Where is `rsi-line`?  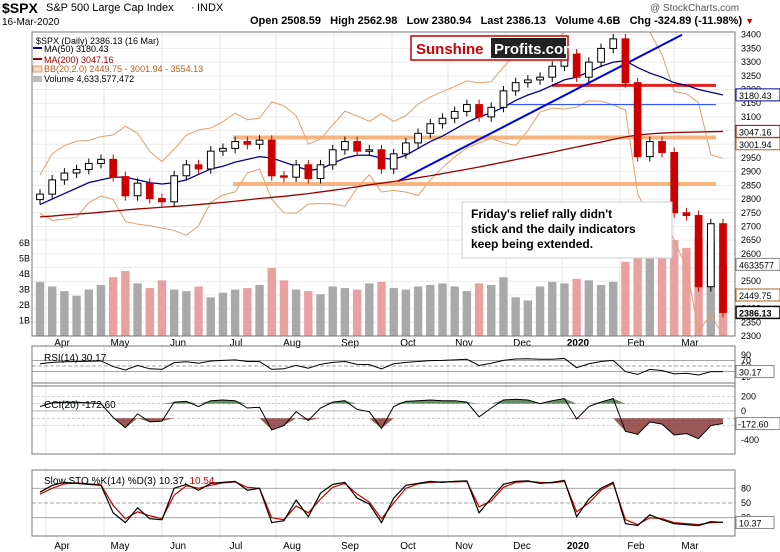
rsi-line is located at coordinates (381, 366).